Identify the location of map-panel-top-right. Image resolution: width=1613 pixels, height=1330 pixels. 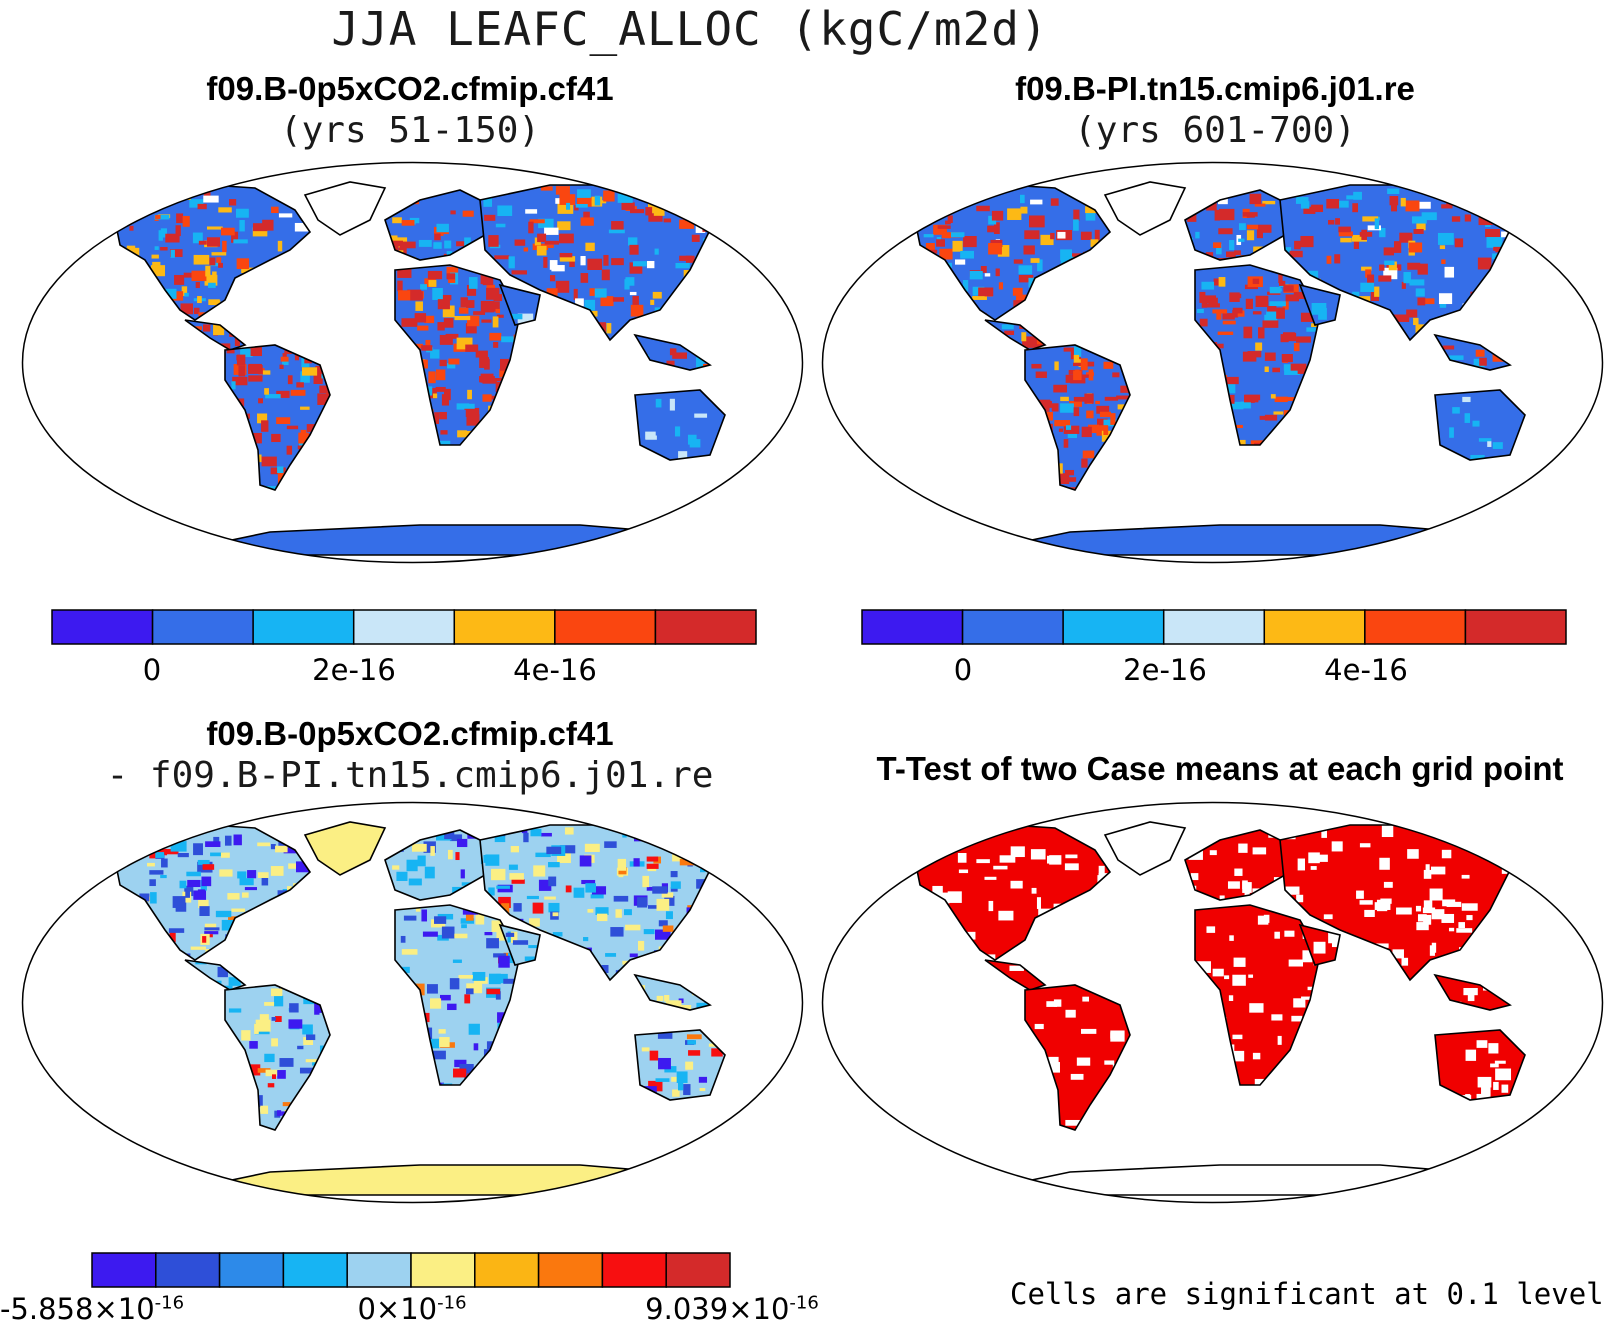
(1212, 362).